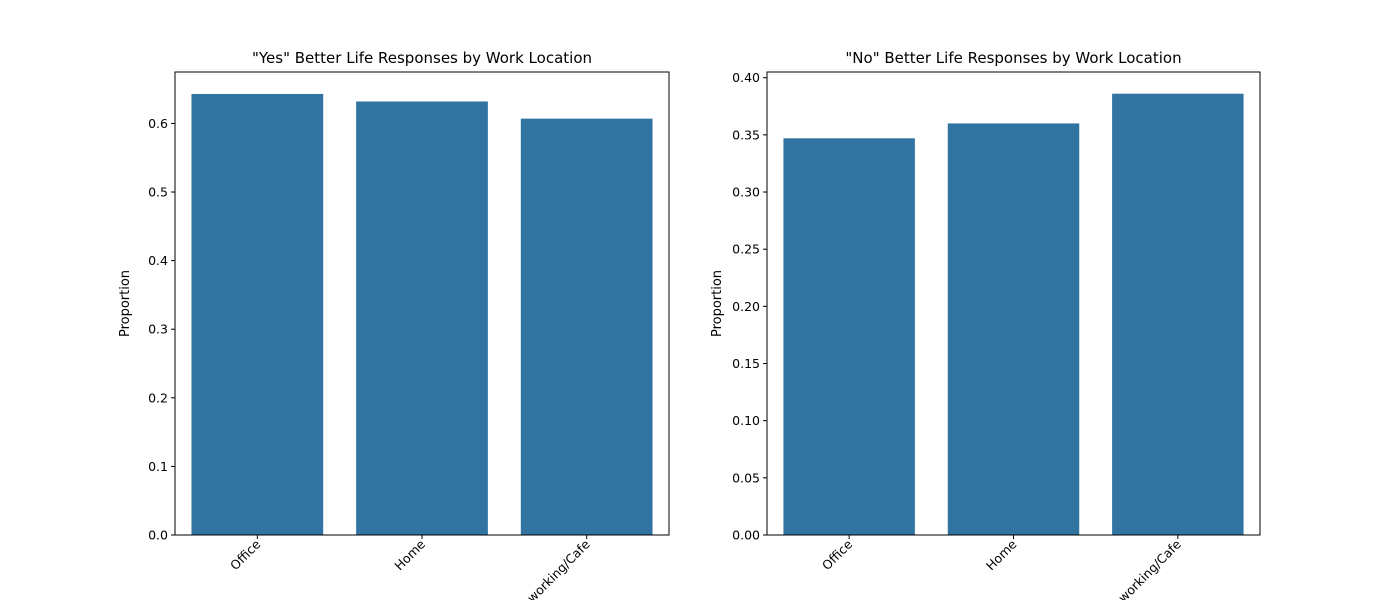 This screenshot has width=1400, height=600. Describe the element at coordinates (746, 192) in the screenshot. I see `y-tick-label: 0.30` at that location.